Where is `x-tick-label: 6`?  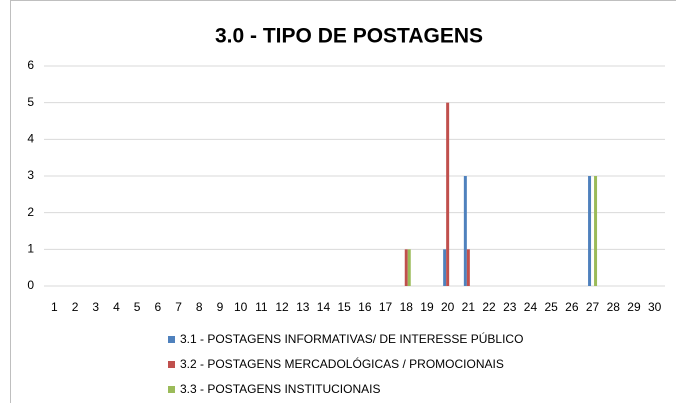 x-tick-label: 6 is located at coordinates (158, 307).